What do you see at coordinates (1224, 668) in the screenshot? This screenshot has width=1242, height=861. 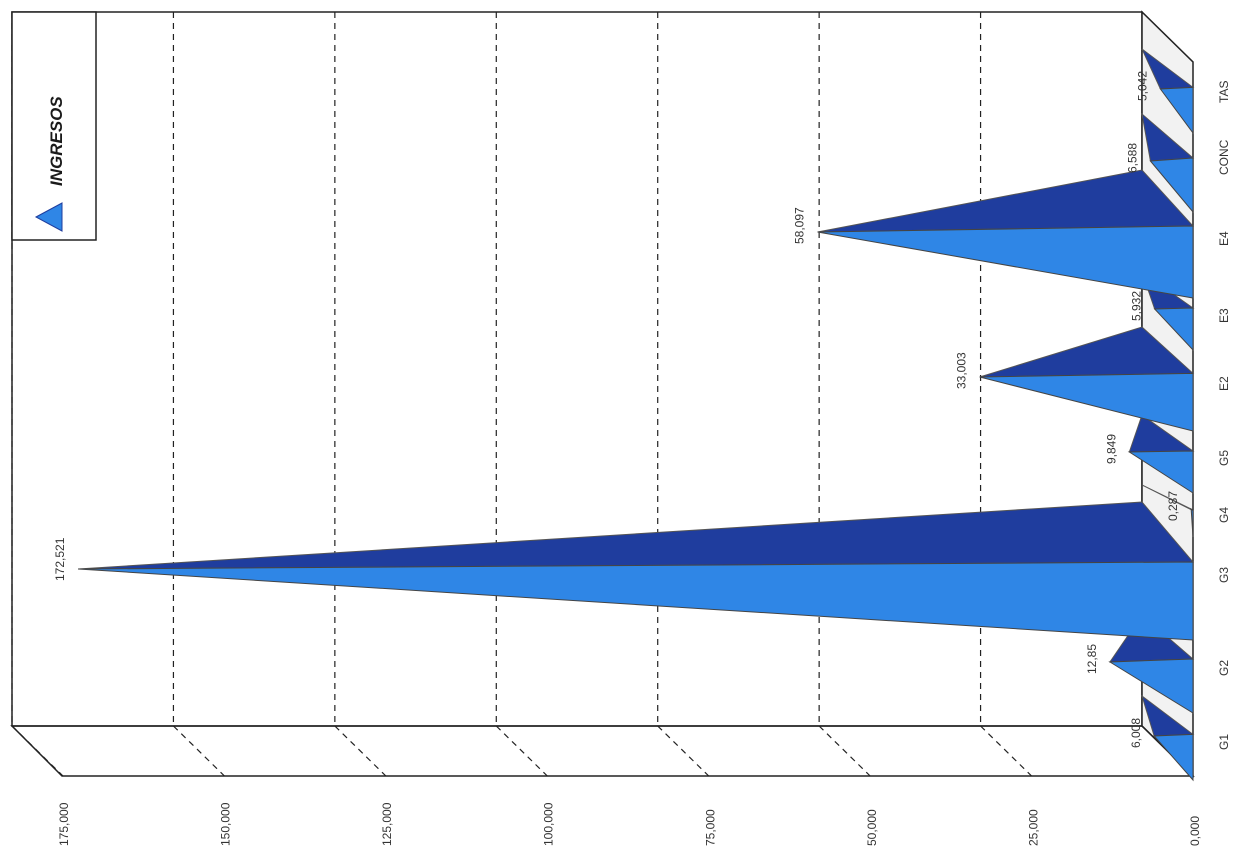 I see `x-tick-label: G2` at bounding box center [1224, 668].